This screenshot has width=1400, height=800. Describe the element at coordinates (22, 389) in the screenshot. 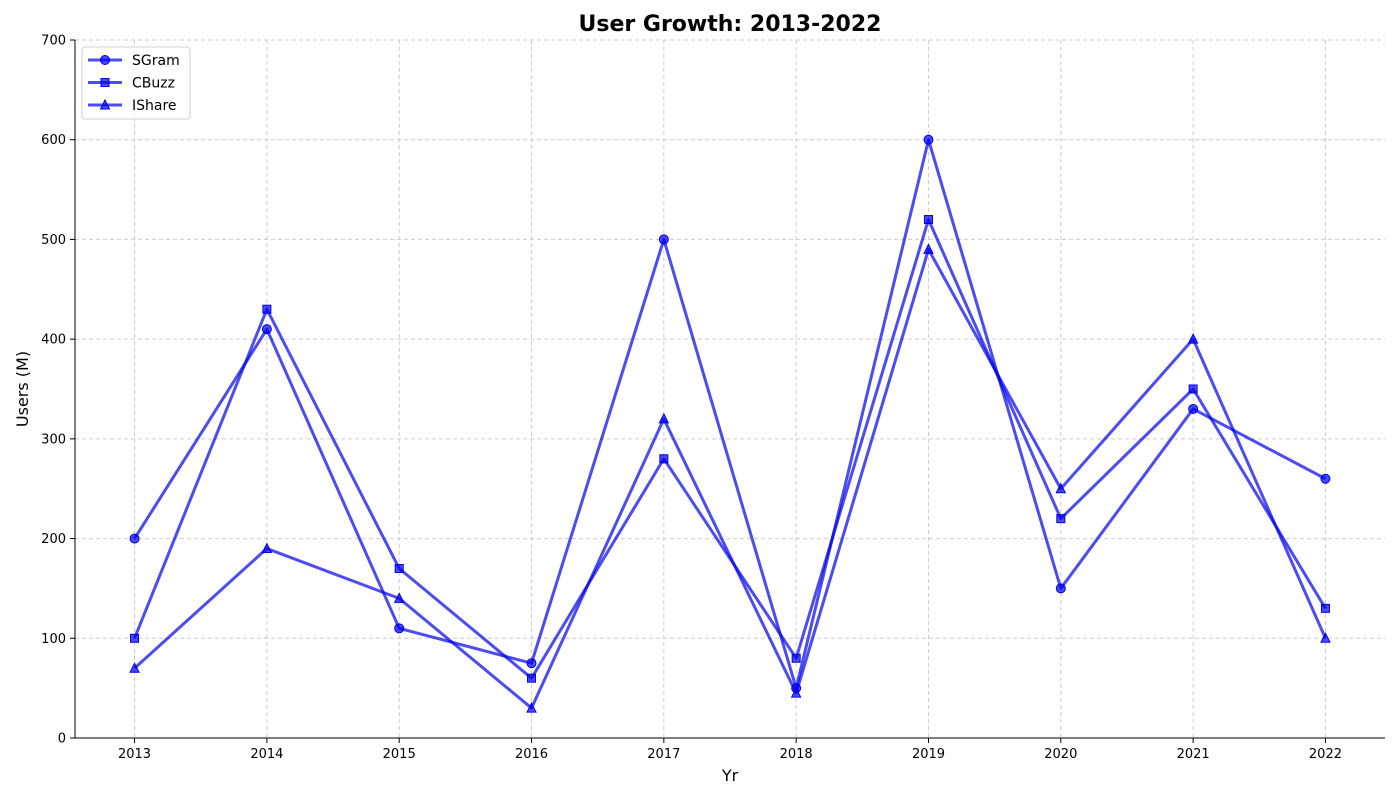

I see `y-axis-title: Users (M)` at that location.